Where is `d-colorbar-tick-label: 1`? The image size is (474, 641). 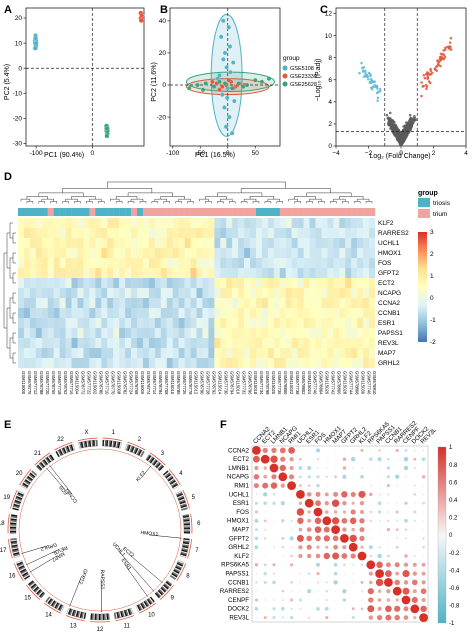
d-colorbar-tick-label: 1 is located at coordinates (432, 276).